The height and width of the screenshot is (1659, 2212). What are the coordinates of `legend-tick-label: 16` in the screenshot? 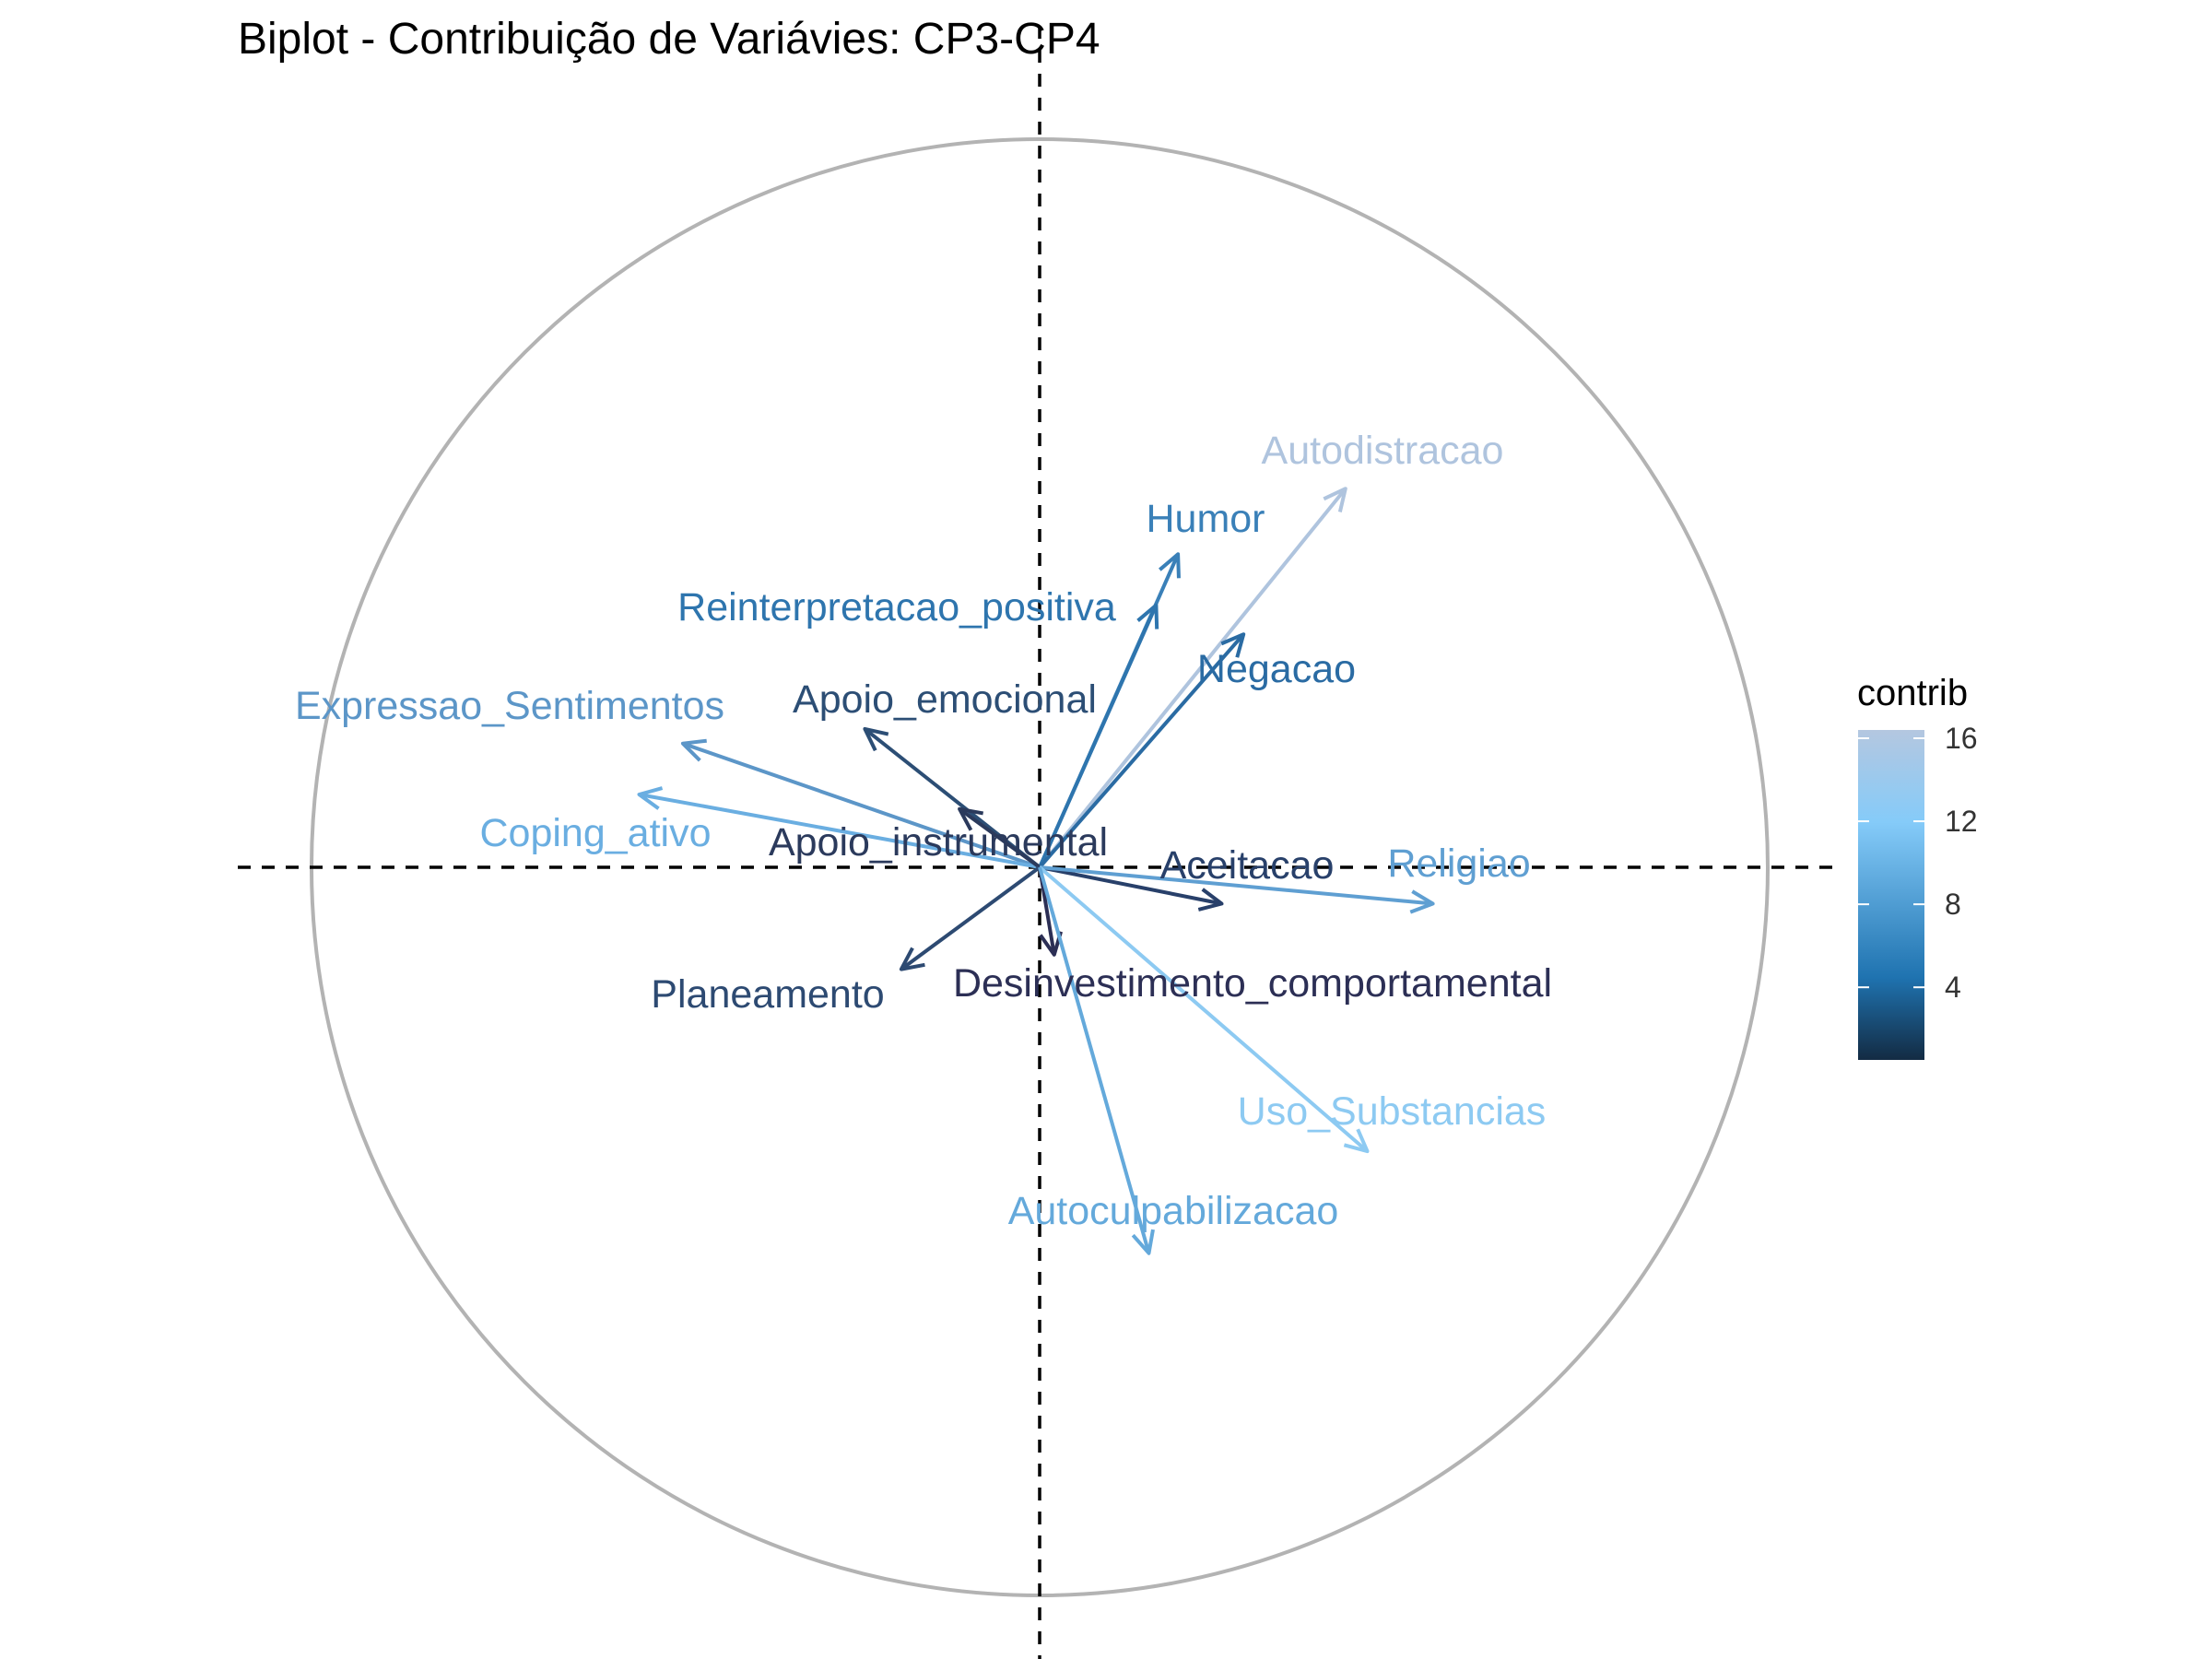 It's located at (1961, 738).